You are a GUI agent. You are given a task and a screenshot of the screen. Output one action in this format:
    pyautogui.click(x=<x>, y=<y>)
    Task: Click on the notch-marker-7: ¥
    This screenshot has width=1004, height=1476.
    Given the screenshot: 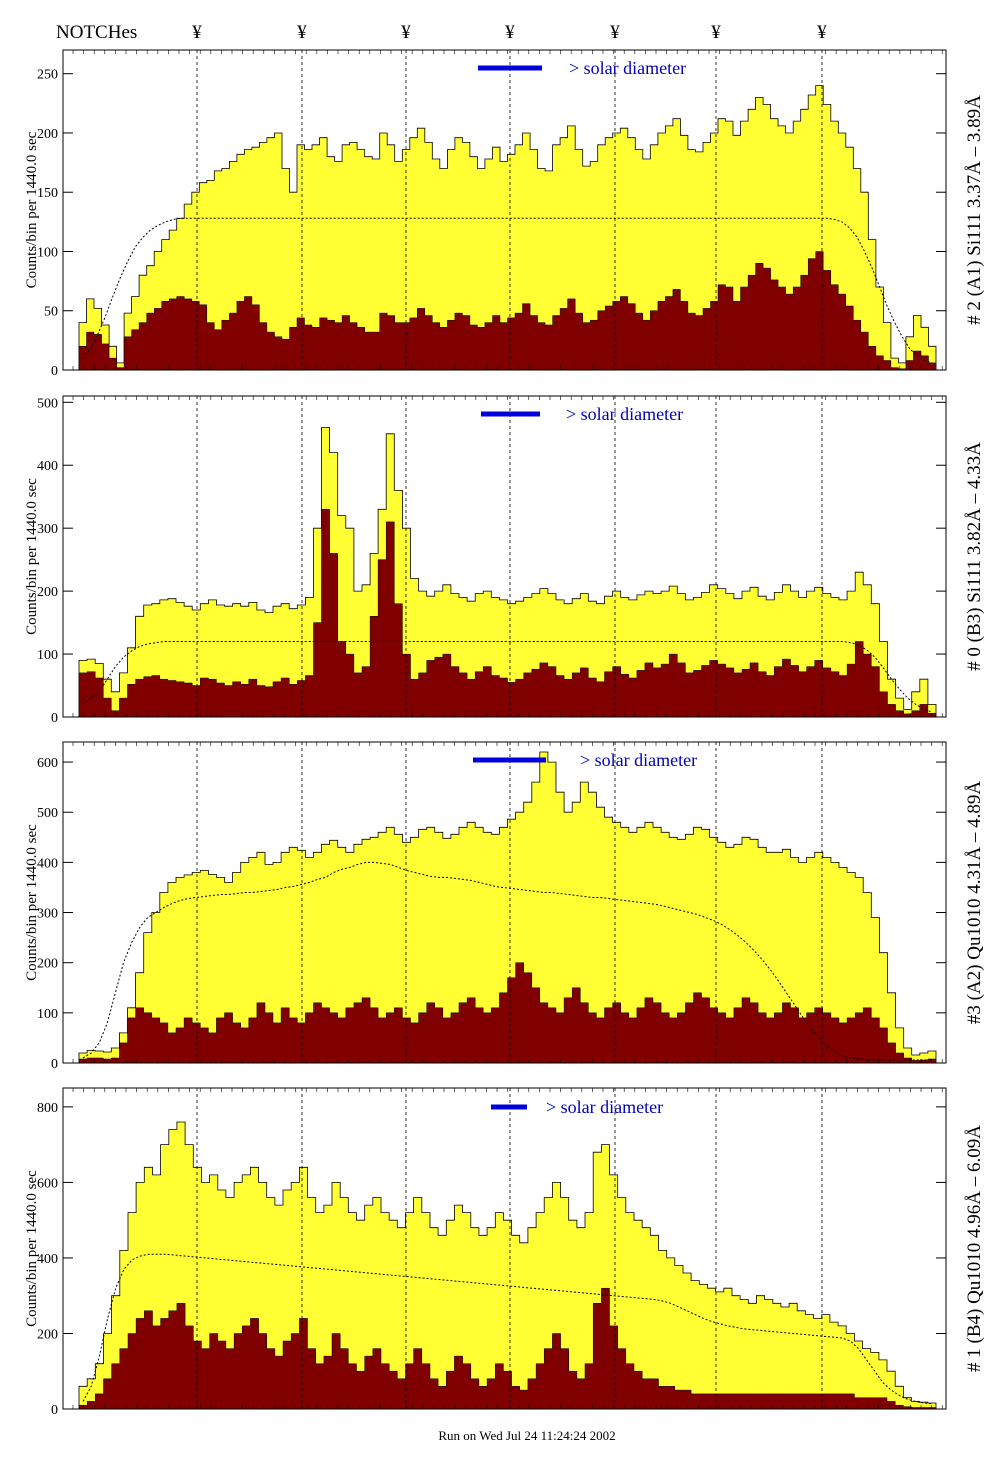 What is the action you would take?
    pyautogui.click(x=822, y=32)
    